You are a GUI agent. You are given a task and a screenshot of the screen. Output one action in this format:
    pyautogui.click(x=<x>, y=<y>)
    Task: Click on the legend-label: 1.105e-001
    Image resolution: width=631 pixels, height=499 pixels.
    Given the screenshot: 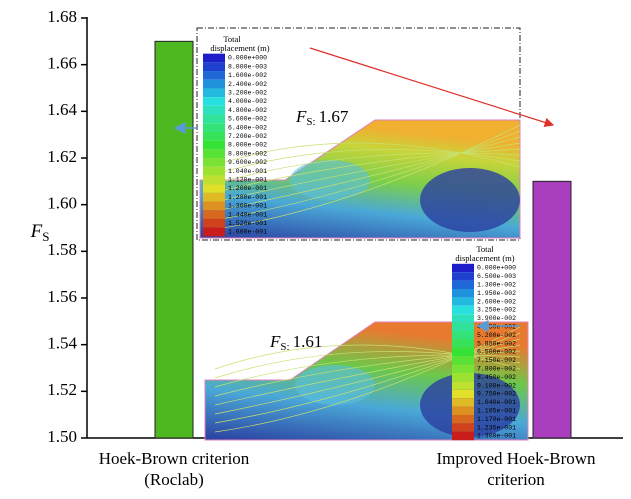 What is the action you would take?
    pyautogui.click(x=496, y=411)
    